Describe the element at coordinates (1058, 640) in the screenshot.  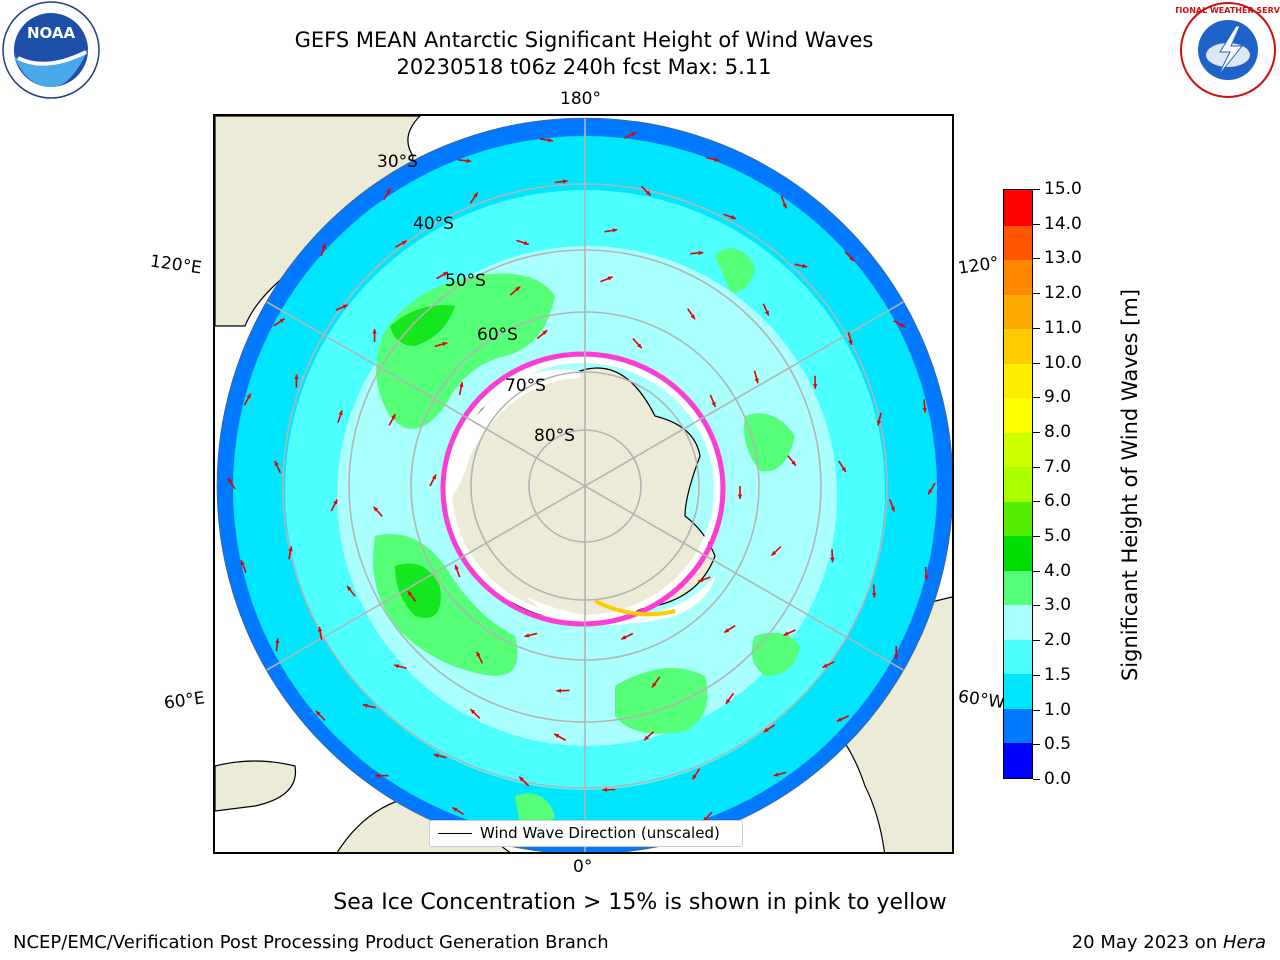
I see `colorbar-tick-label: 2.0` at that location.